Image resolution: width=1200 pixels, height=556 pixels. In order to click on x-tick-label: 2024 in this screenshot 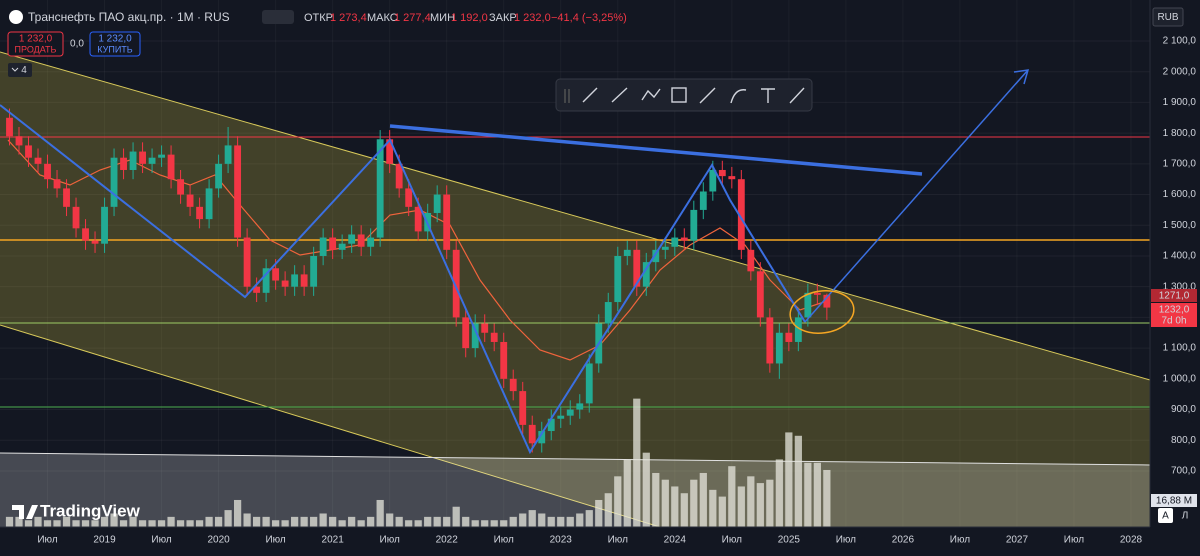, I will do `click(675, 540)`.